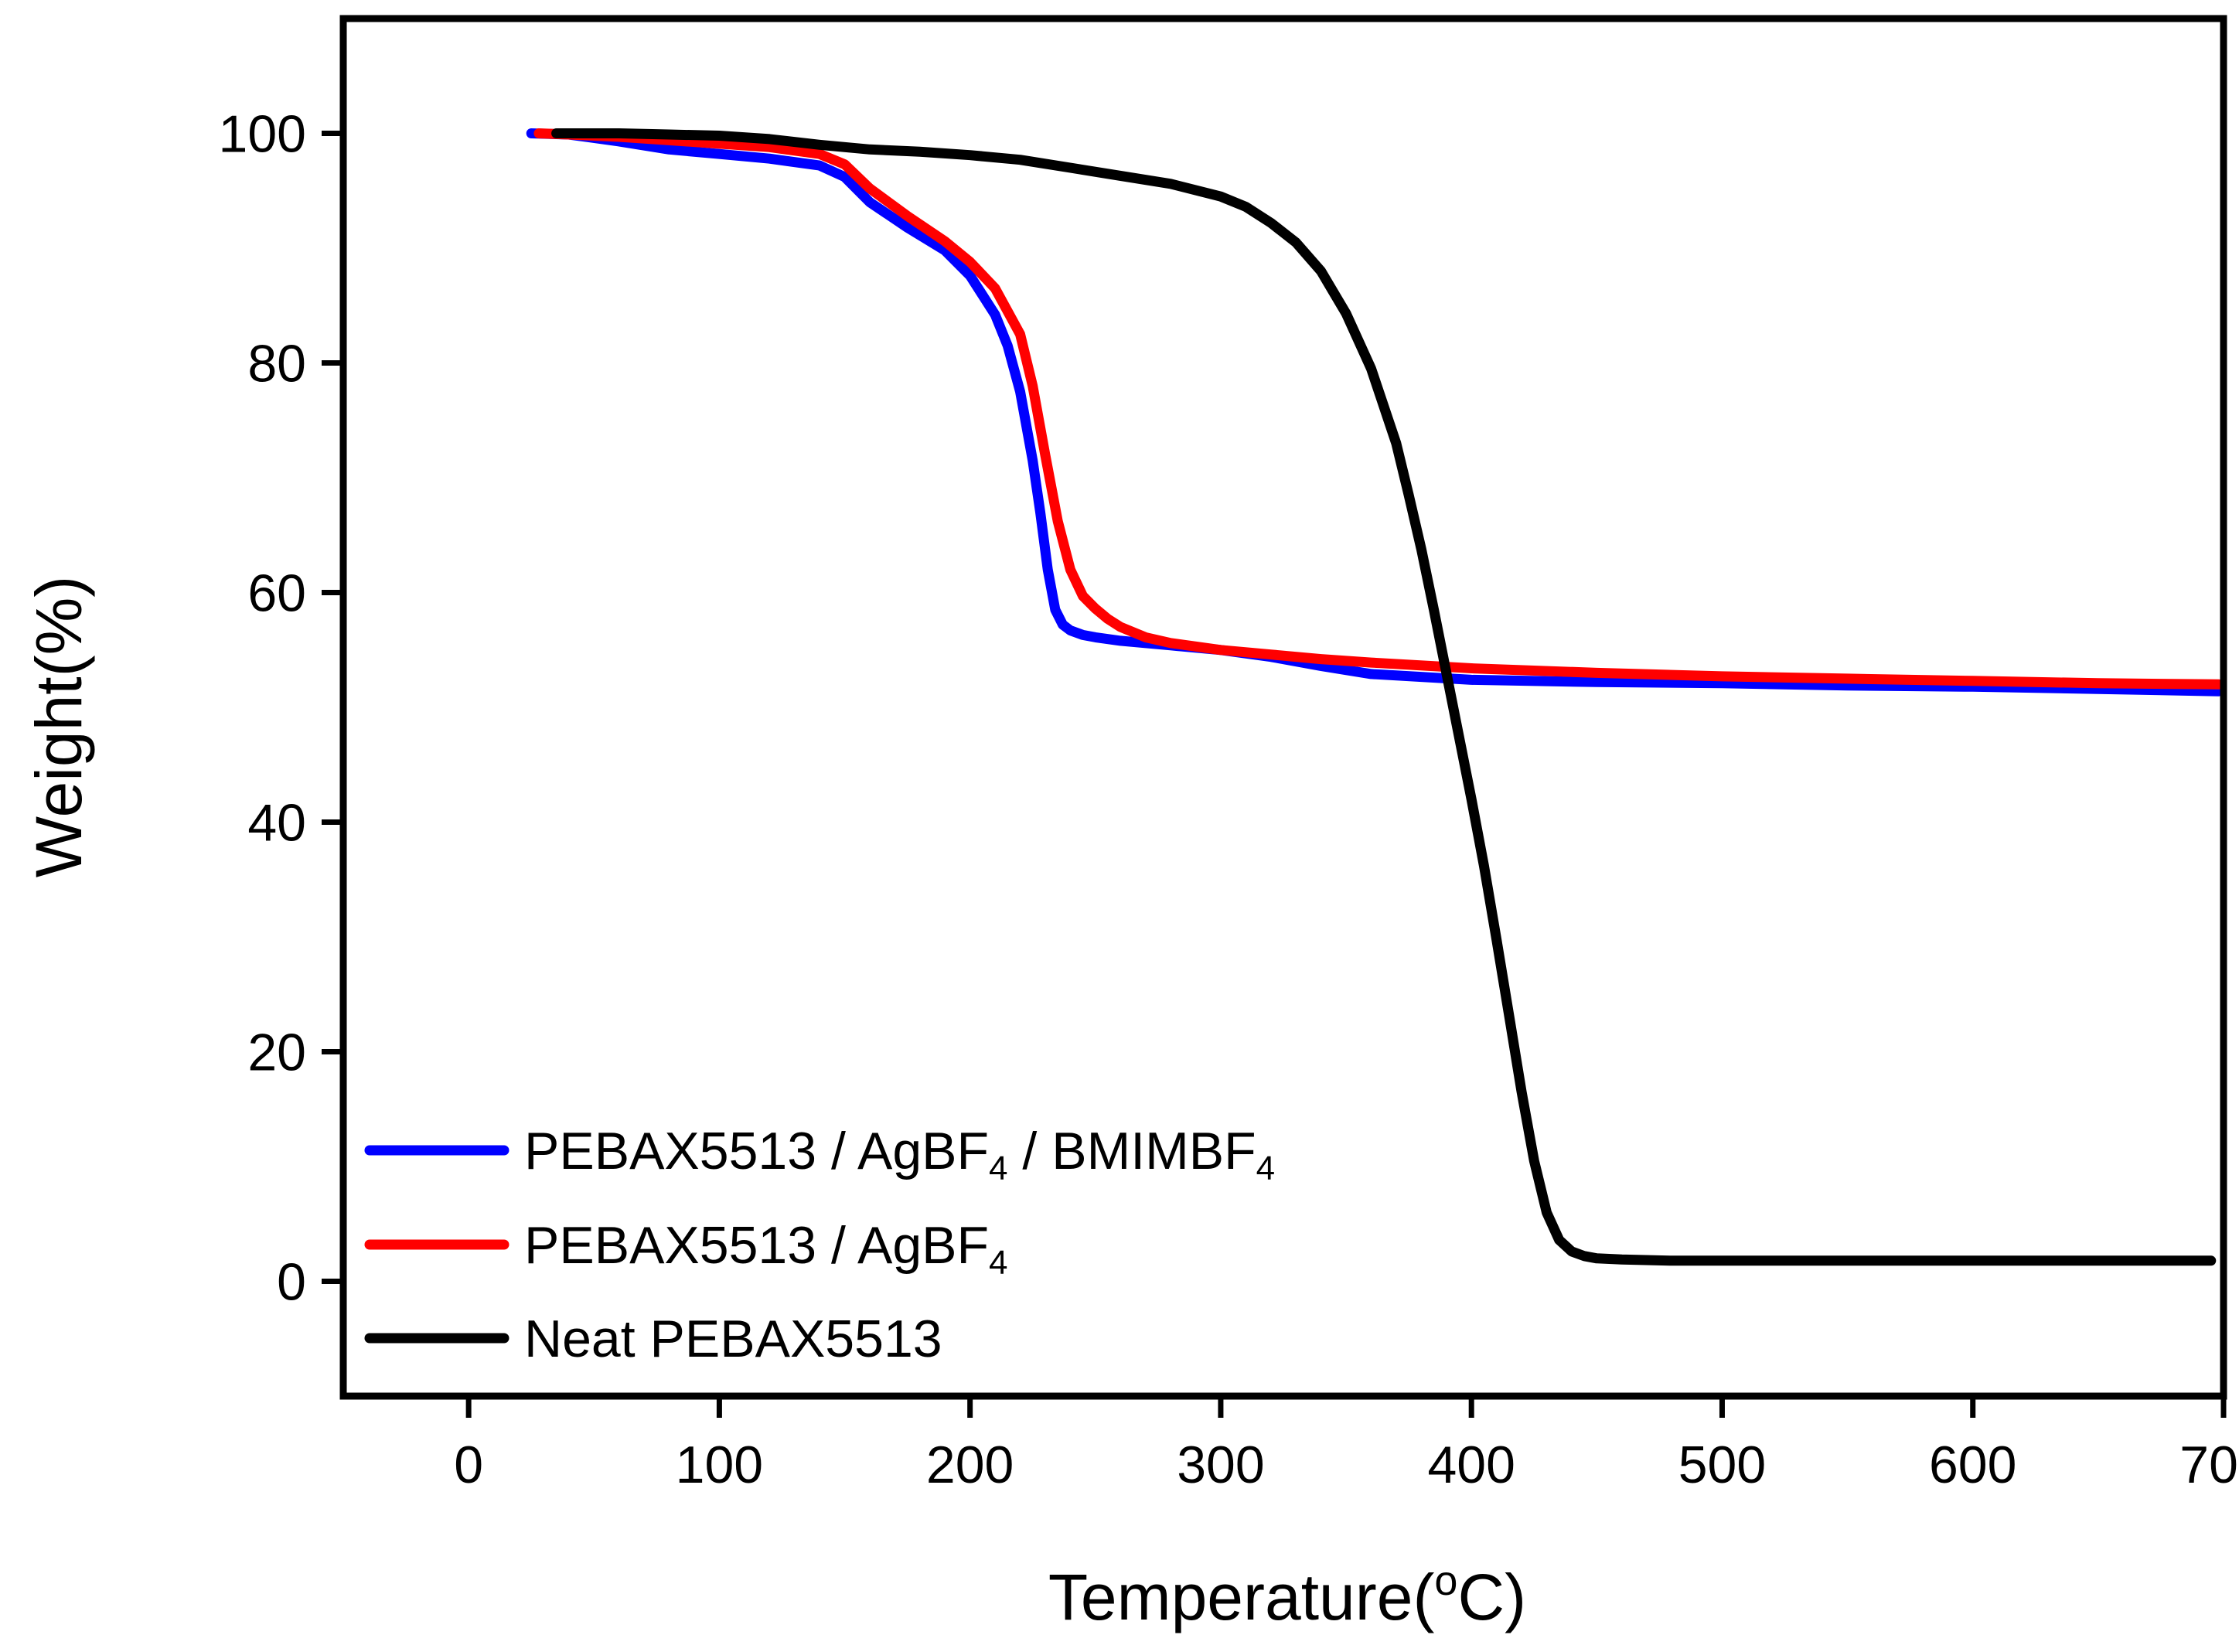 The width and height of the screenshot is (2239, 1652). I want to click on x-tick-label: 200, so click(970, 1465).